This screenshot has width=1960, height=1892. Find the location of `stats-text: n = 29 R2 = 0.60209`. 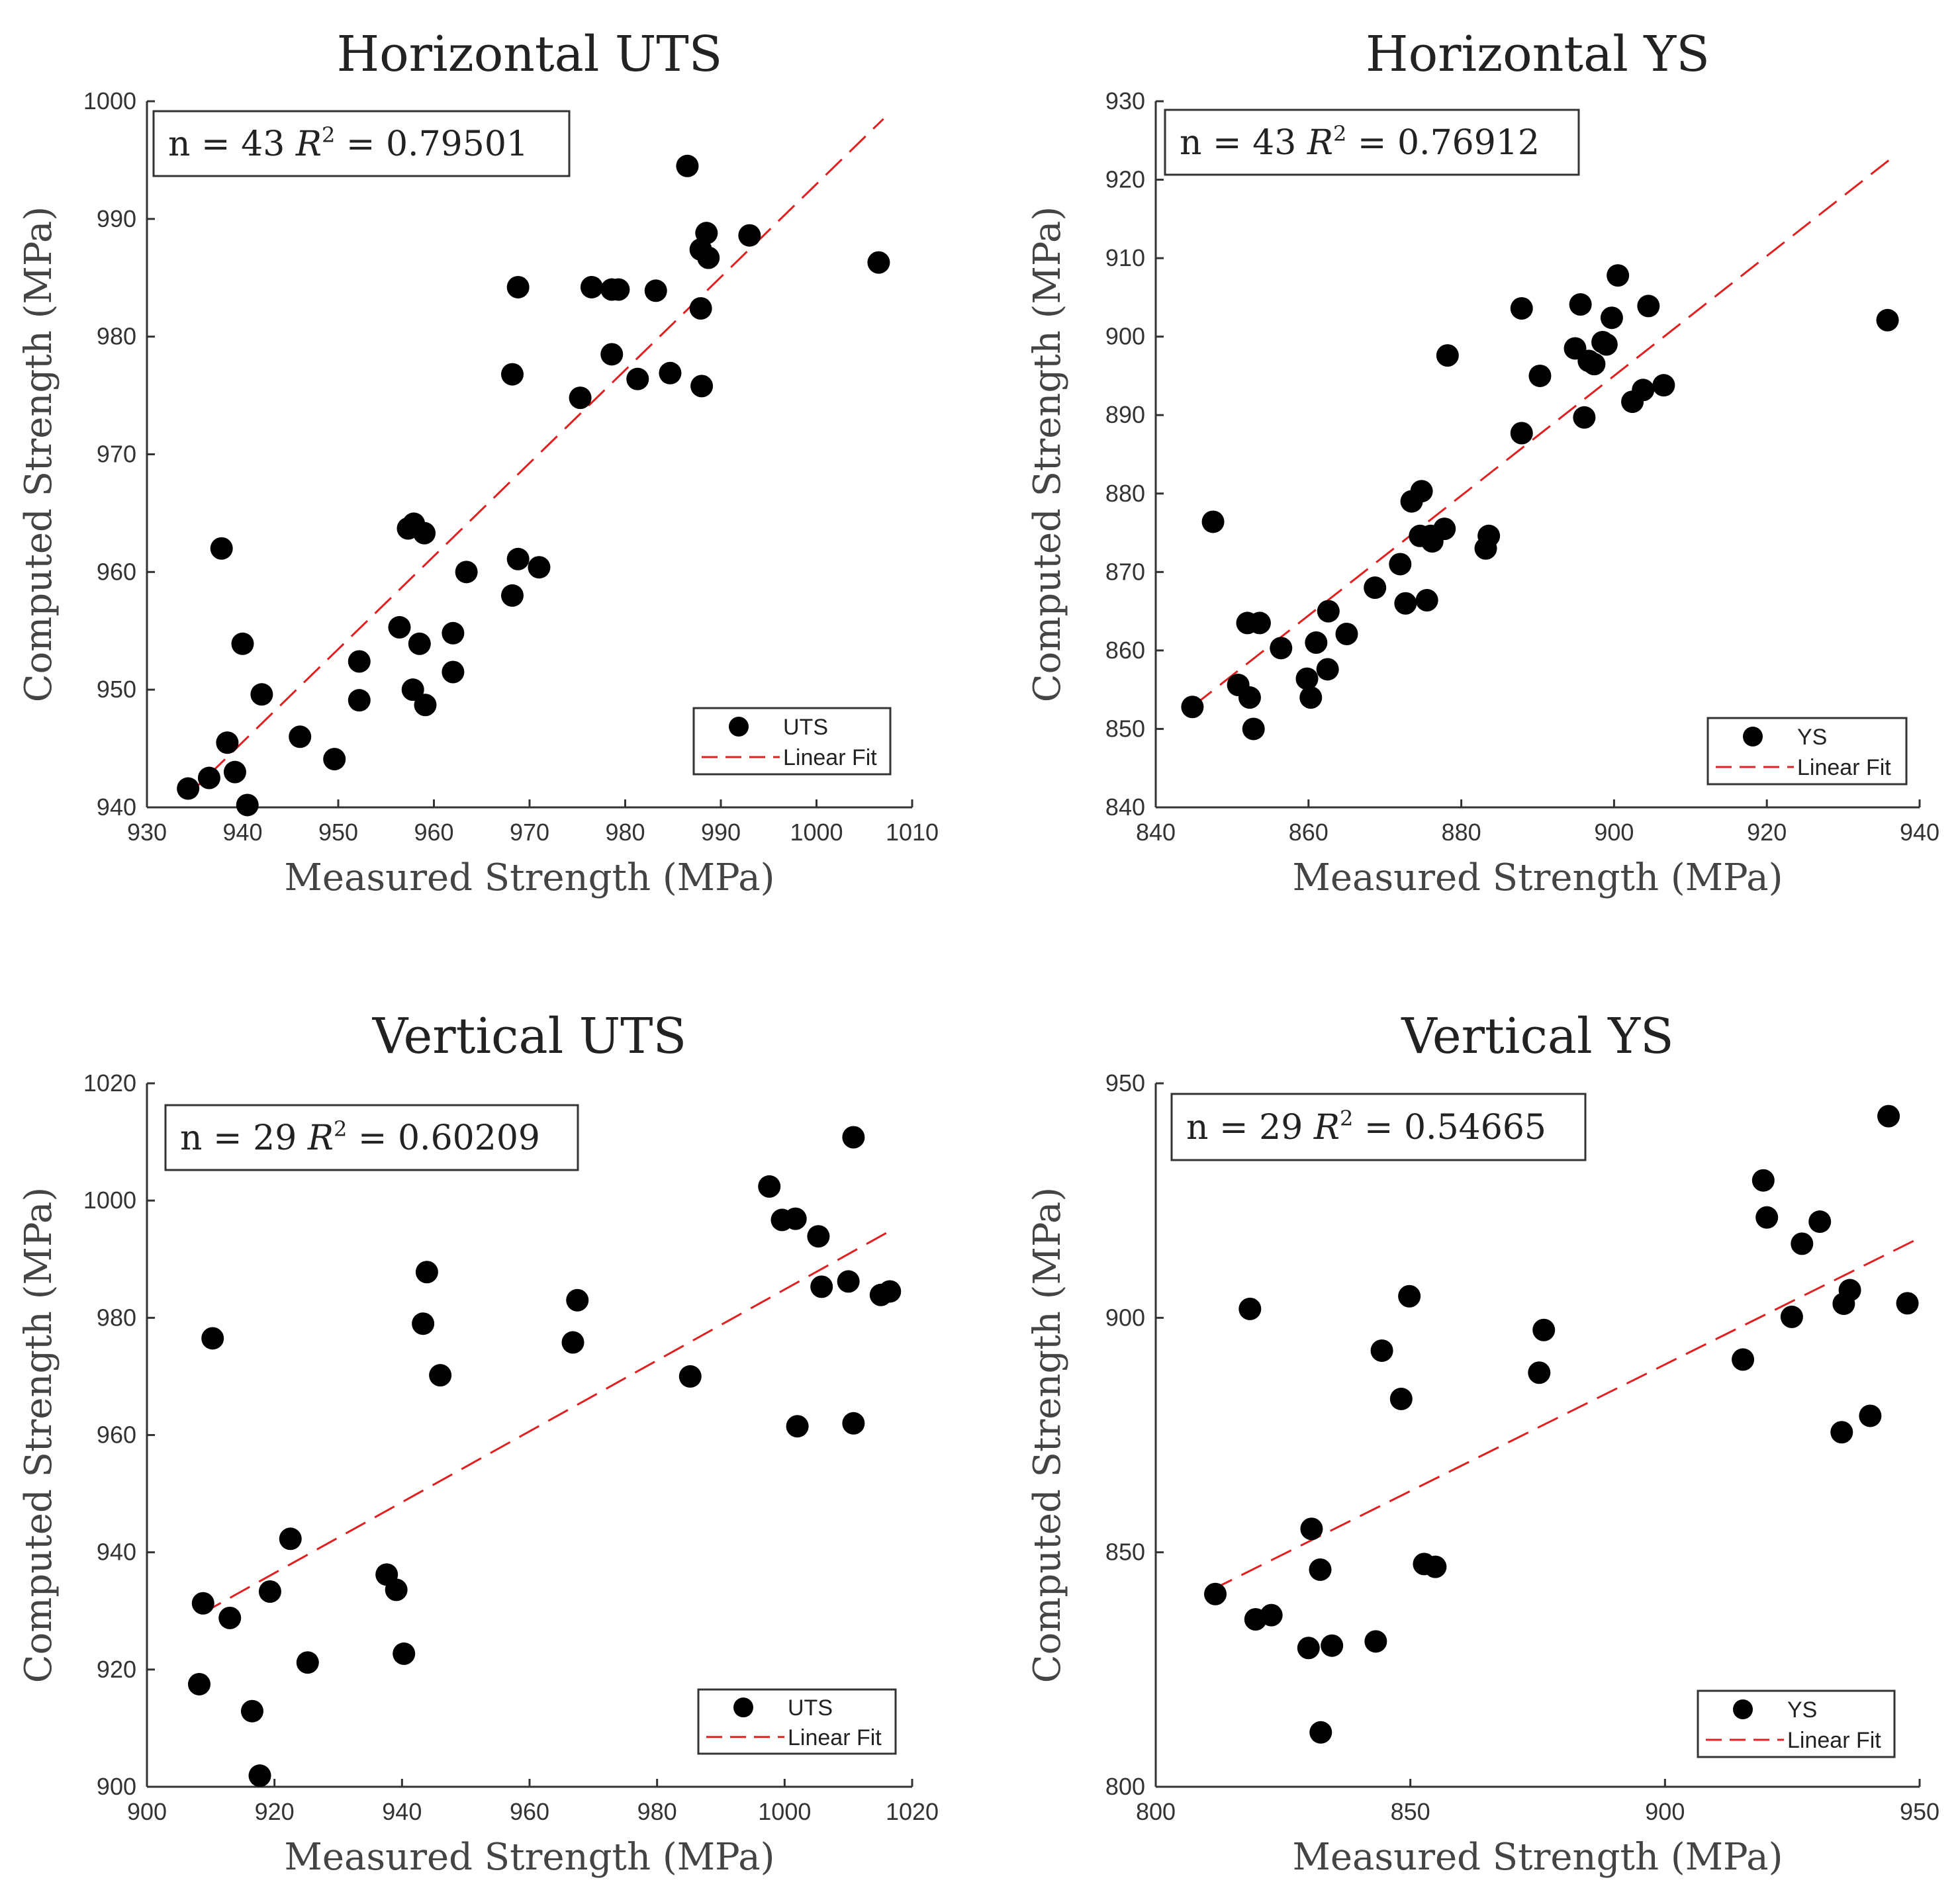

stats-text: n = 29 R2 = 0.60209 is located at coordinates (360, 1137).